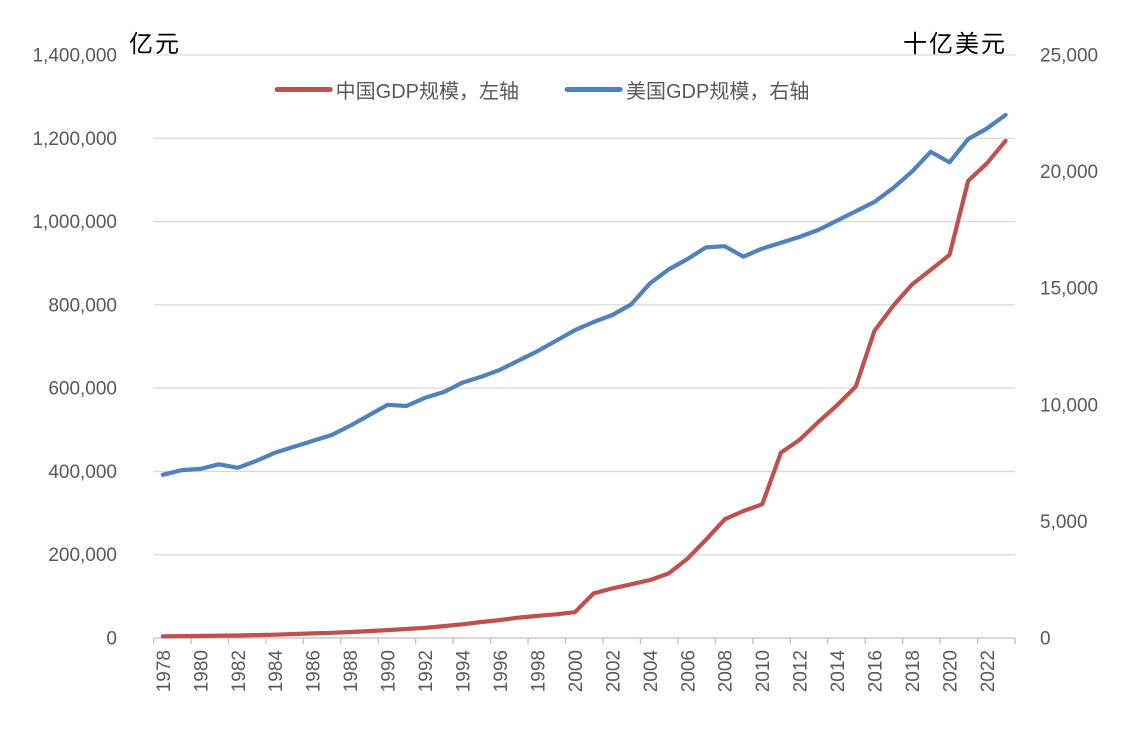  Describe the element at coordinates (1069, 172) in the screenshot. I see `right-axis-tick-label: 20,000` at that location.